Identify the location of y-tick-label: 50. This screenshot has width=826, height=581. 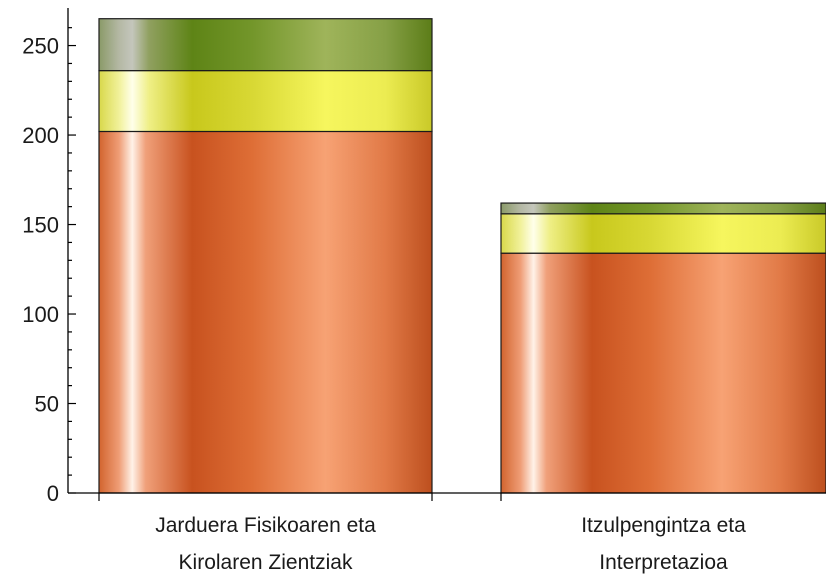
(47, 404).